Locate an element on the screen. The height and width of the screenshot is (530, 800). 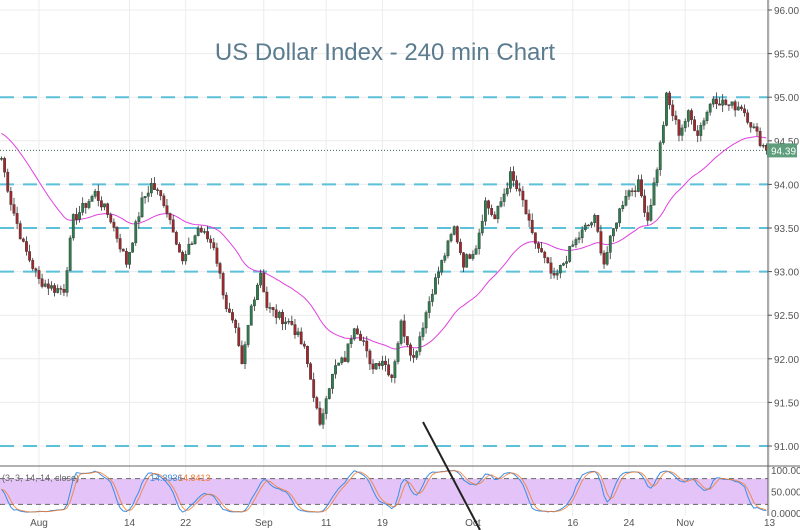
y-tick-label: 94.50 is located at coordinates (786, 142).